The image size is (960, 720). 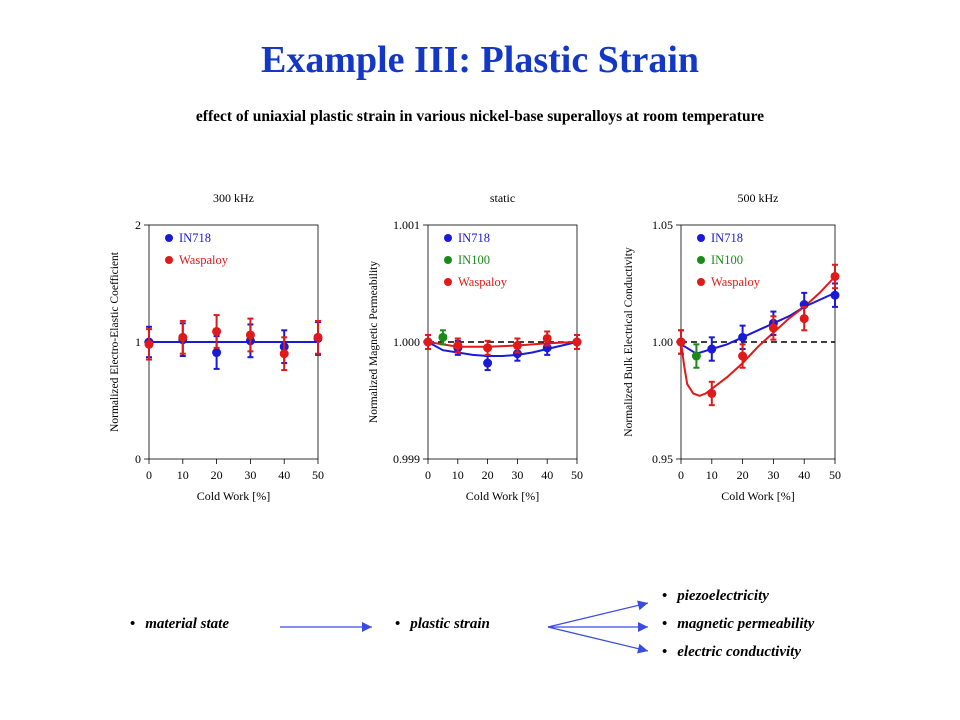 What do you see at coordinates (629, 342) in the screenshot?
I see `y-axis-label: Normalized Bulk Electrical Conductivity` at bounding box center [629, 342].